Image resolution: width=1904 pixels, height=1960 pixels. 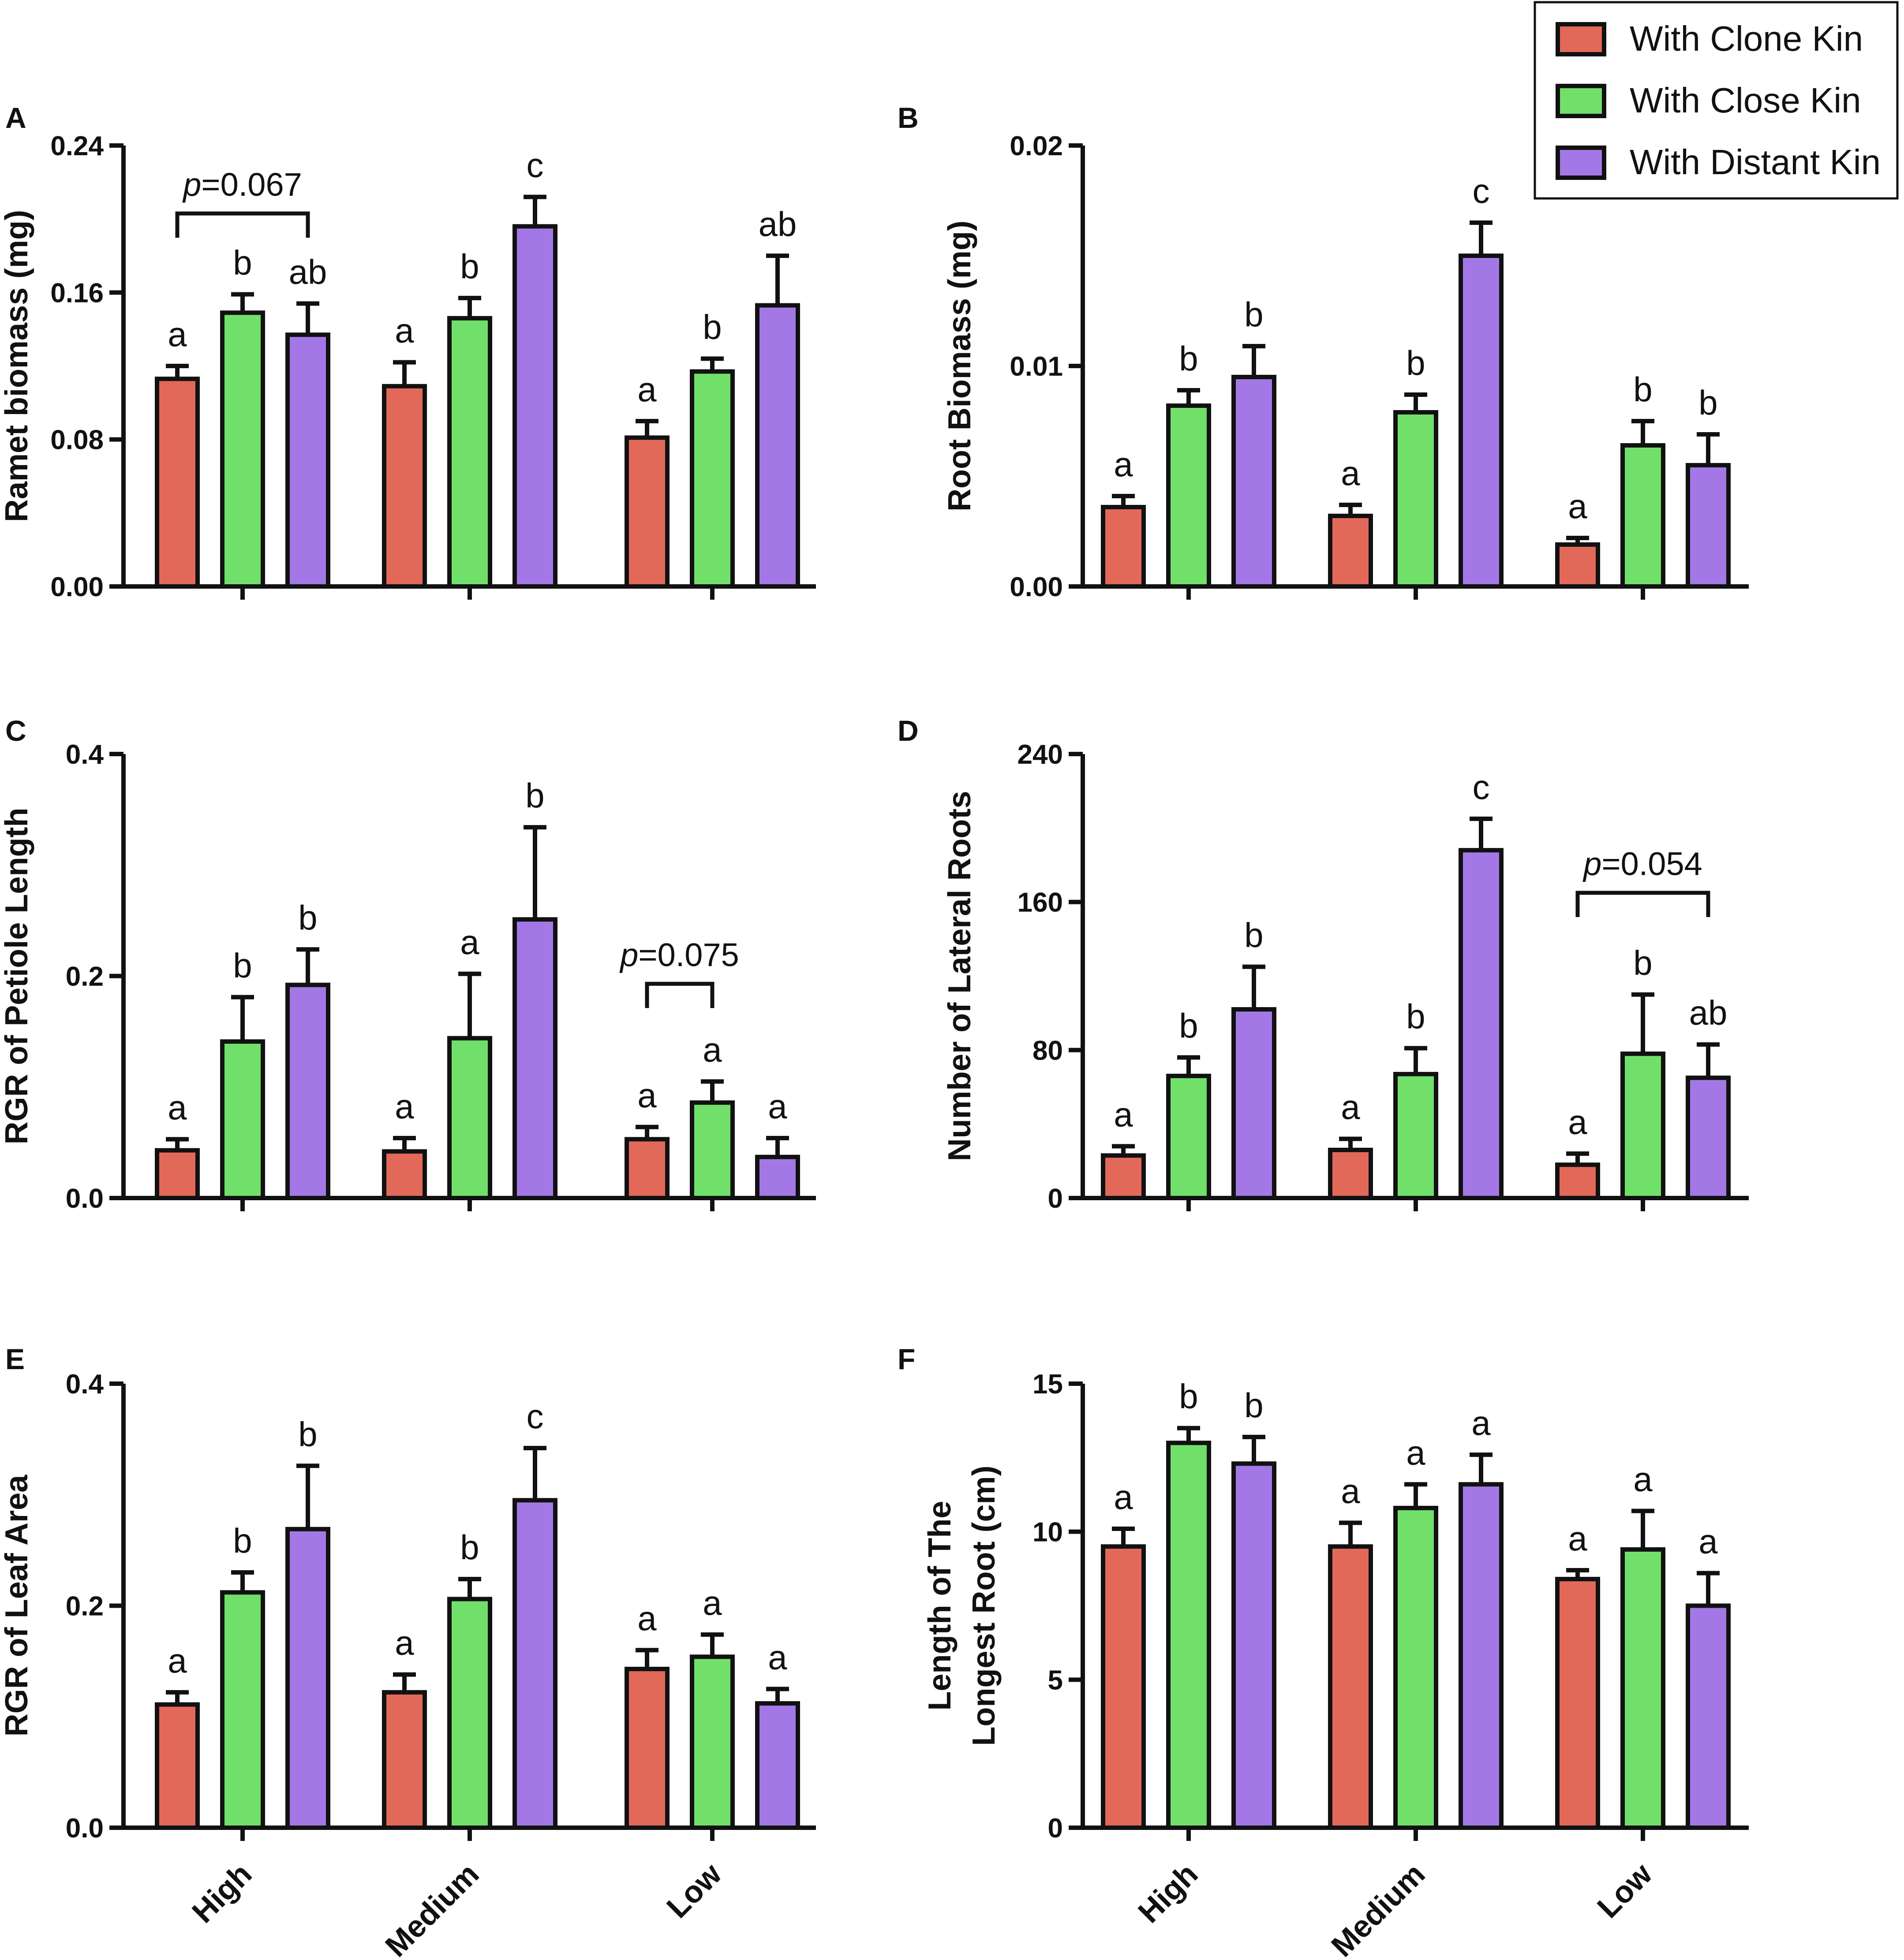 I want to click on p-value-bracket, so click(x=679, y=995).